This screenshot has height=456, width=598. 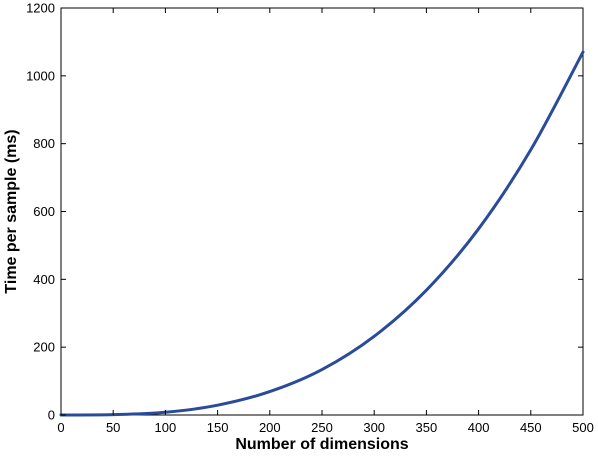 I want to click on y-tick-label: 0, so click(x=51, y=415).